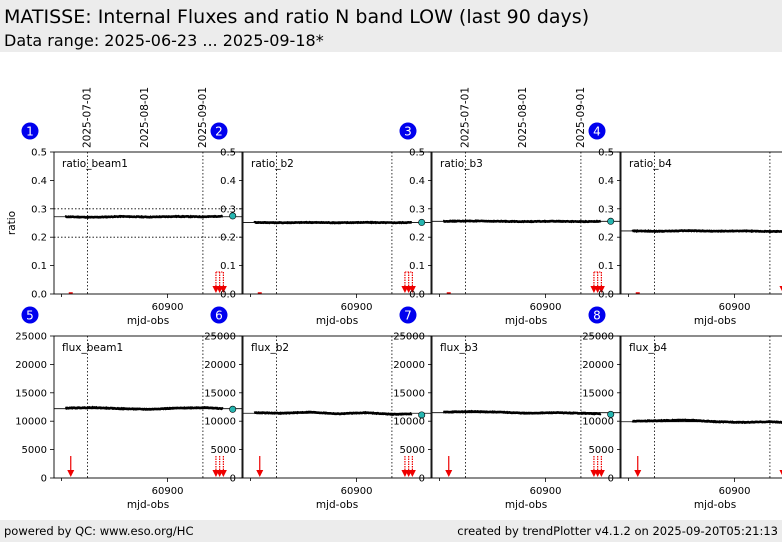 The width and height of the screenshot is (782, 542). I want to click on footer-credit: powered by QC: www.eso.org/HC, so click(99, 531).